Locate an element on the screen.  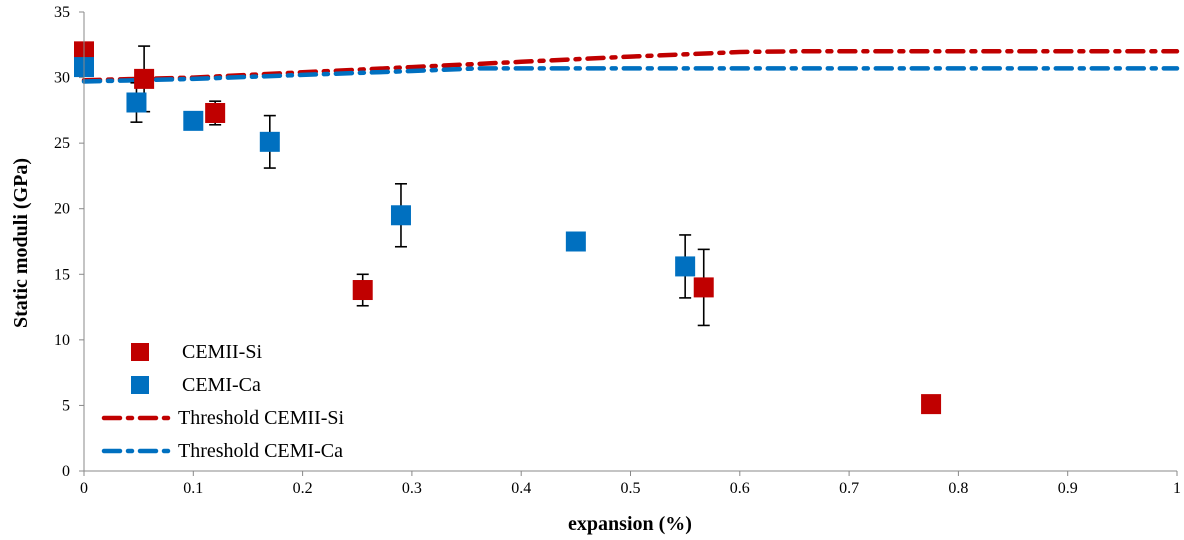
y-tick-label: 30 is located at coordinates (62, 78).